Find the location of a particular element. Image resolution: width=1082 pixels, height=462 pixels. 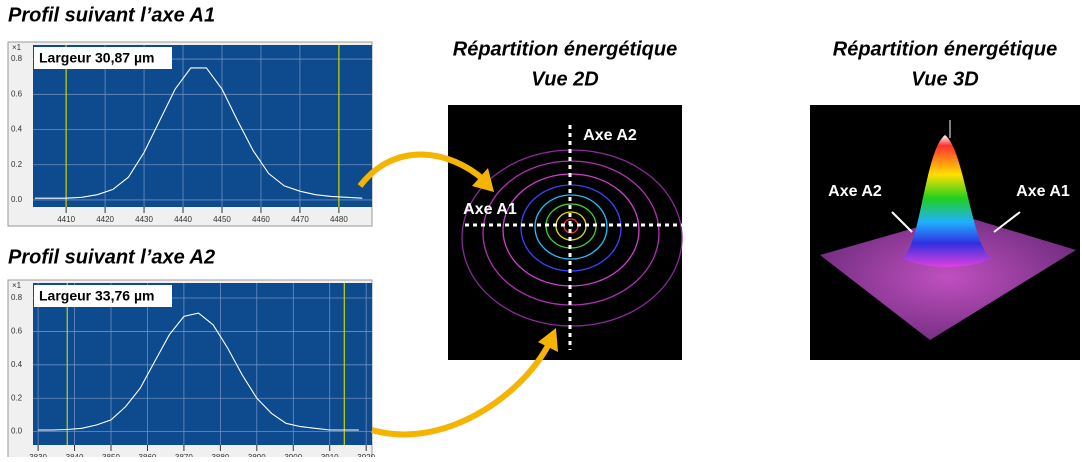

x-tick-label: 3910 is located at coordinates (330, 455).